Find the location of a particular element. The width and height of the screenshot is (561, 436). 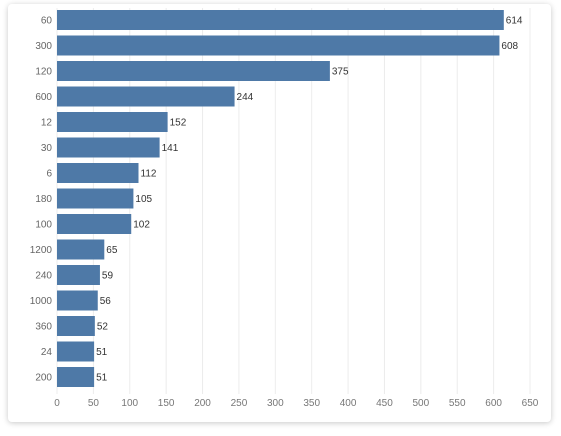

bar-data-label: 608 is located at coordinates (509, 46).